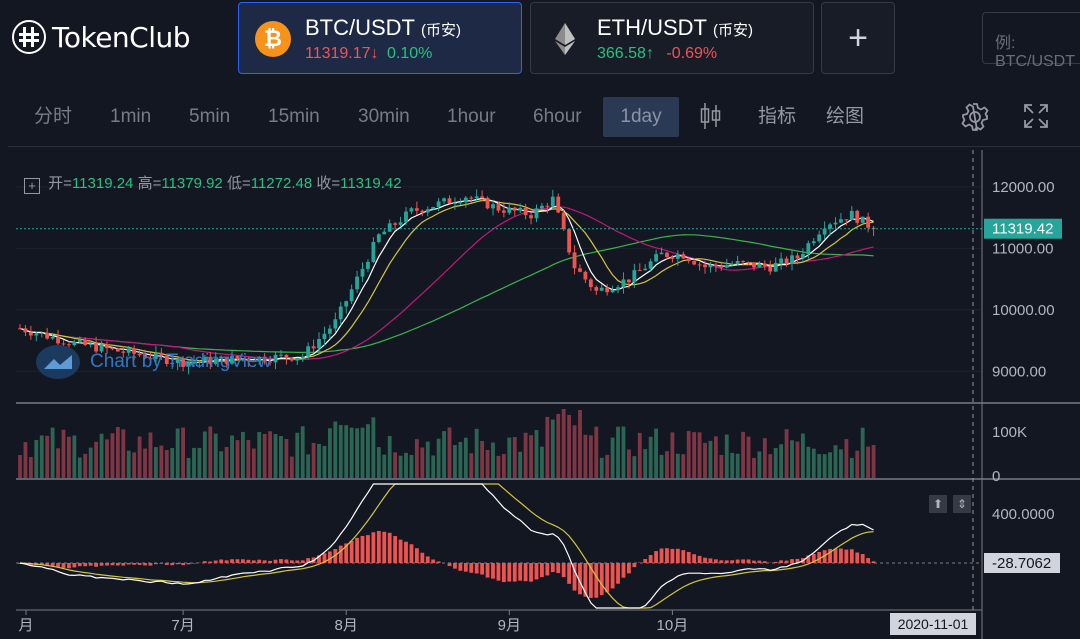  I want to click on pair-price: 11319.17, so click(338, 53).